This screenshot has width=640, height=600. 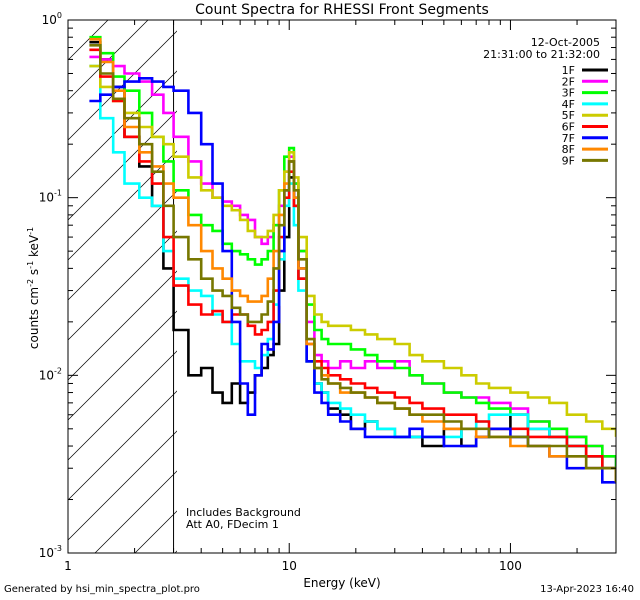 I want to click on legend-label-3F: 3F, so click(x=568, y=93).